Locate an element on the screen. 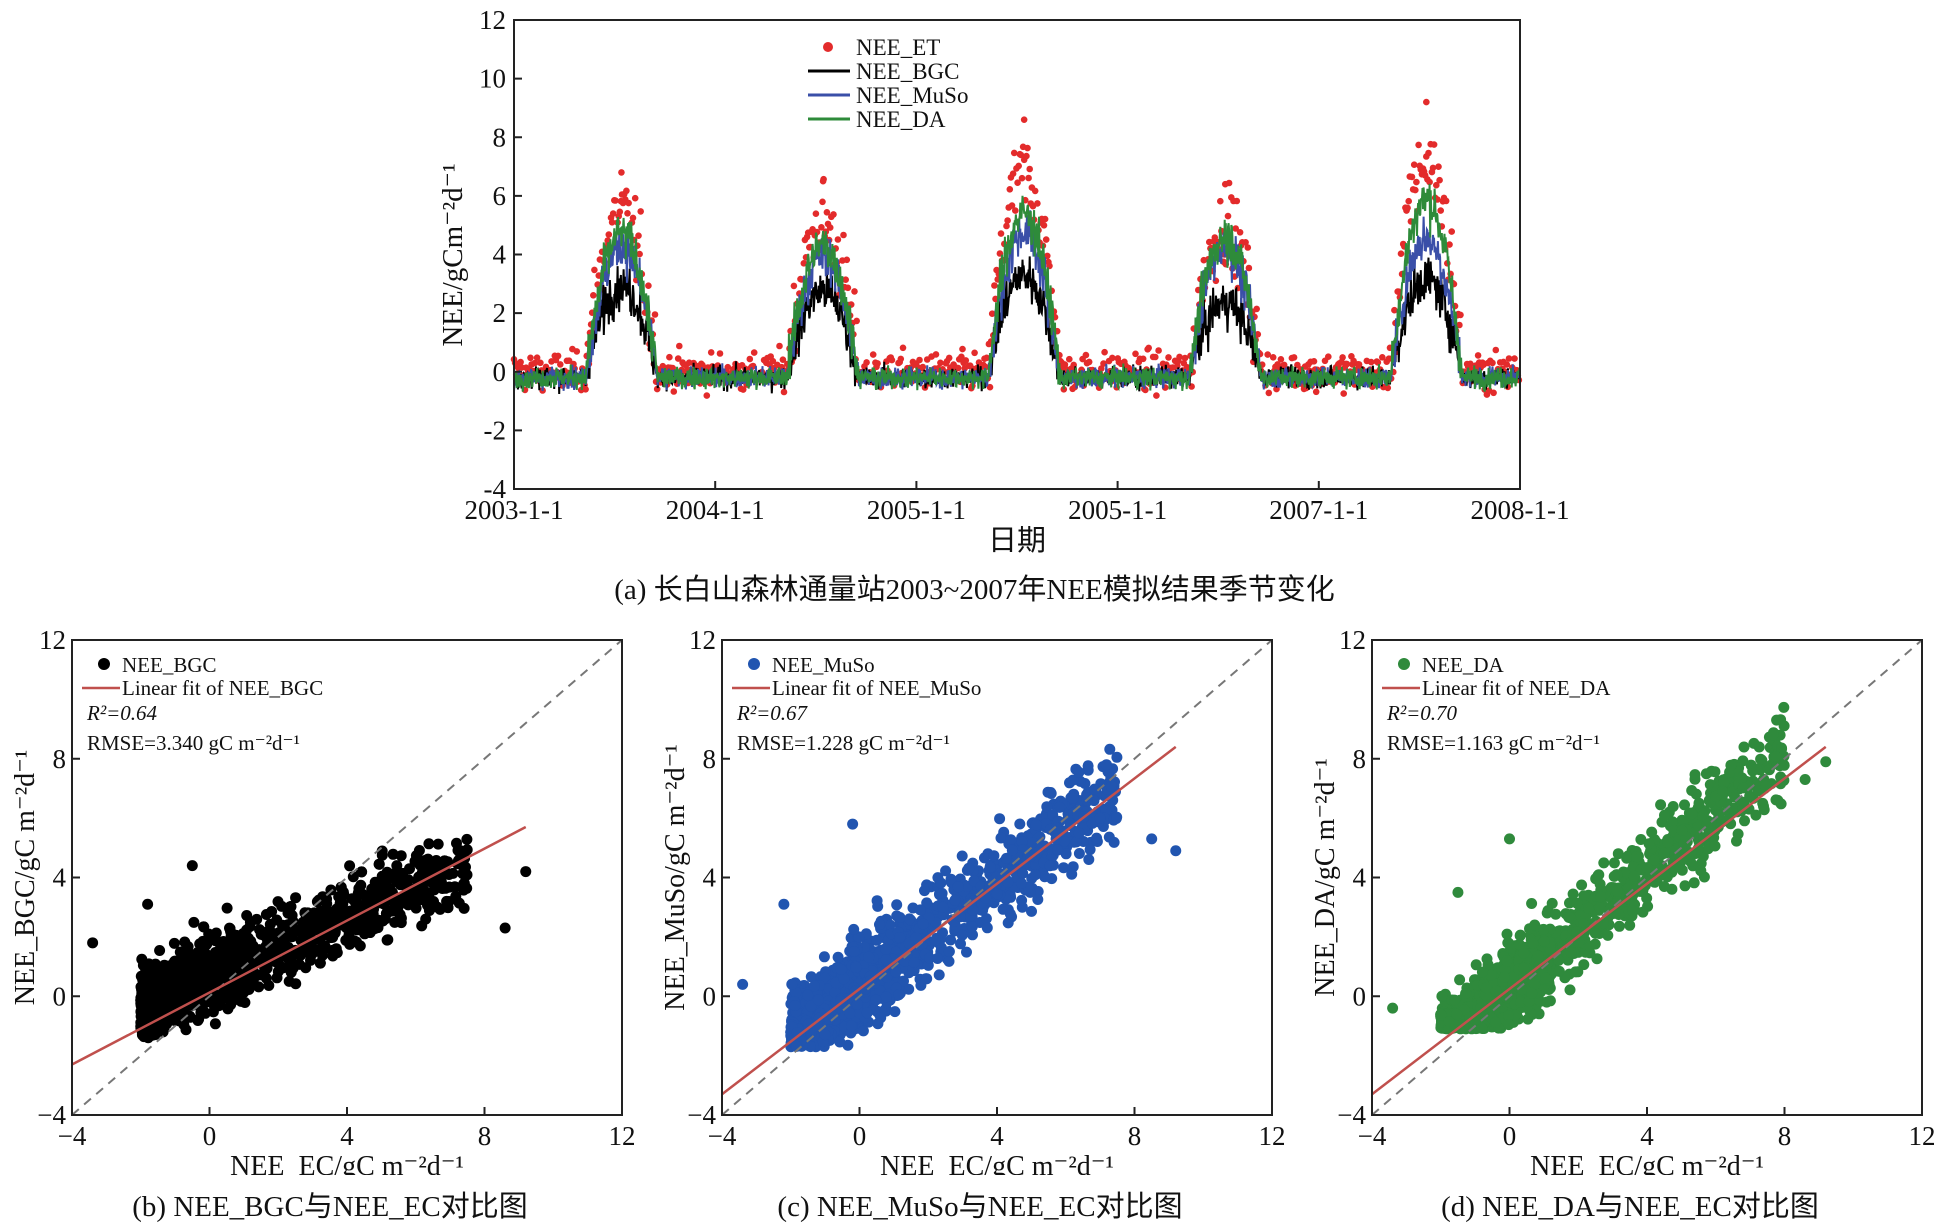 The width and height of the screenshot is (1949, 1225). et-peak-point is located at coordinates (823, 181).